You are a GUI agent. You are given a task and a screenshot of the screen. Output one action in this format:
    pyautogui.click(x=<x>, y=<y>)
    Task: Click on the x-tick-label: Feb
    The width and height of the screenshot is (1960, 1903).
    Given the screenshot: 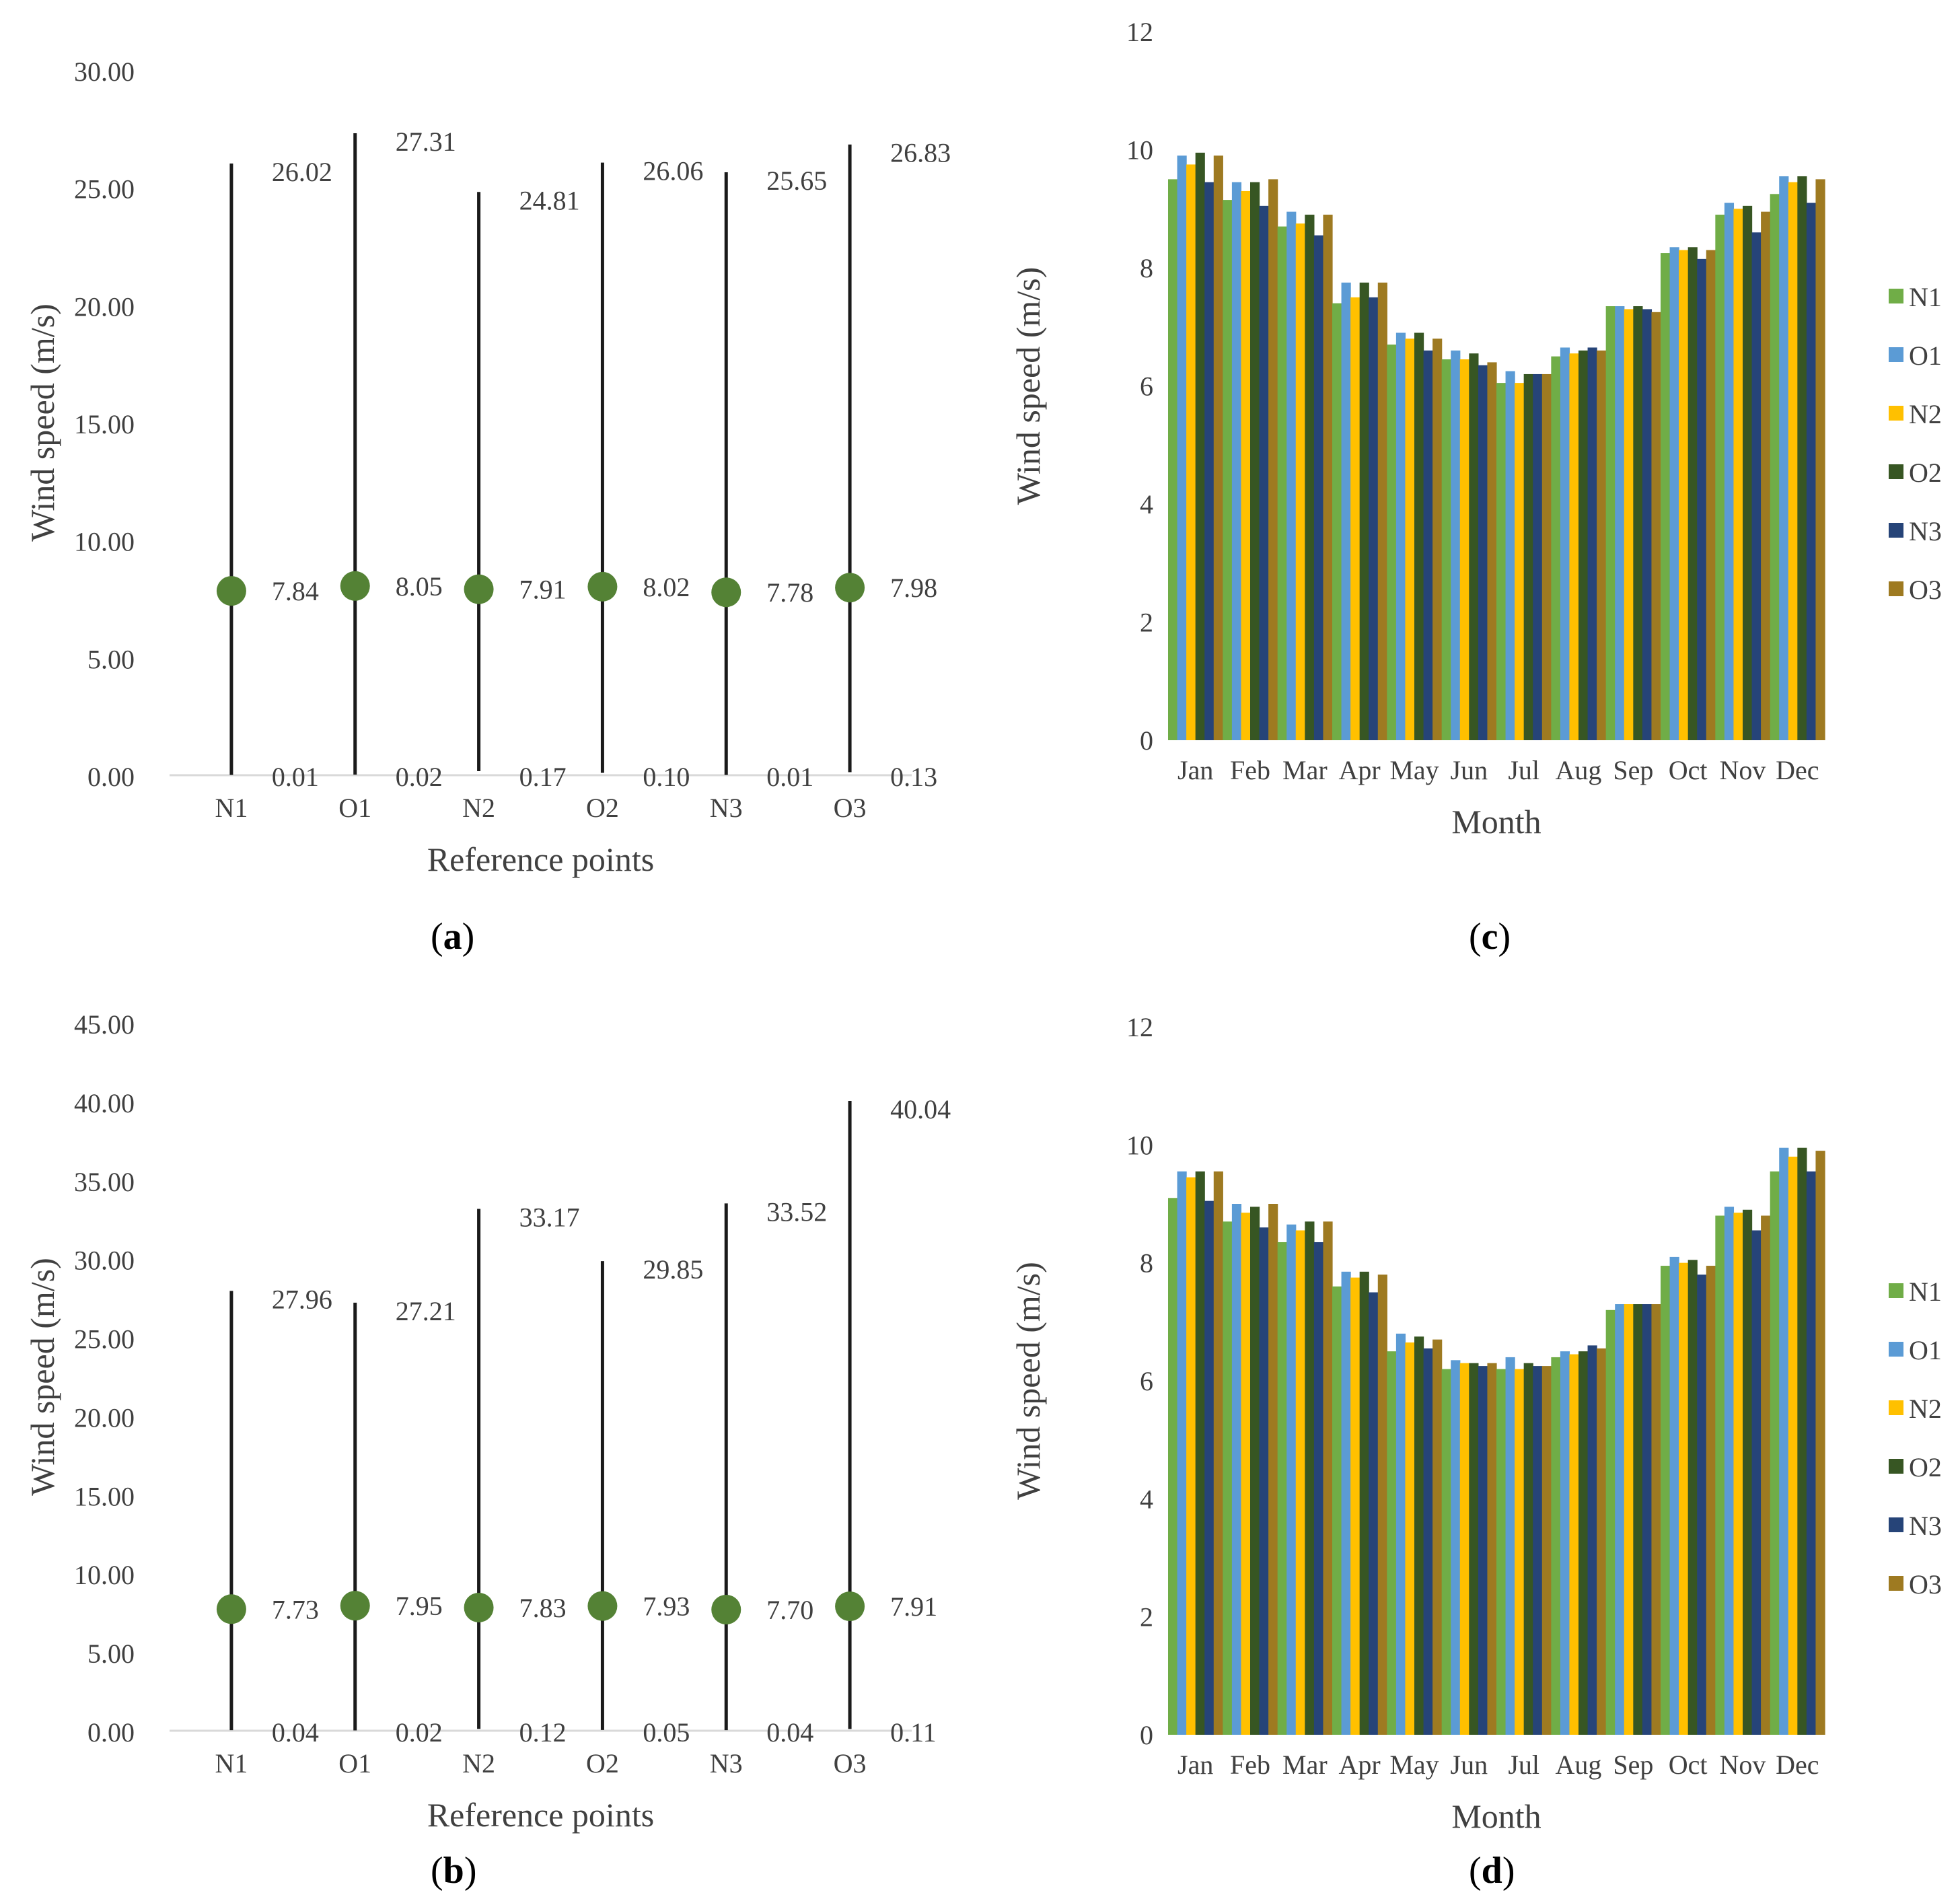 What is the action you would take?
    pyautogui.click(x=1250, y=1765)
    